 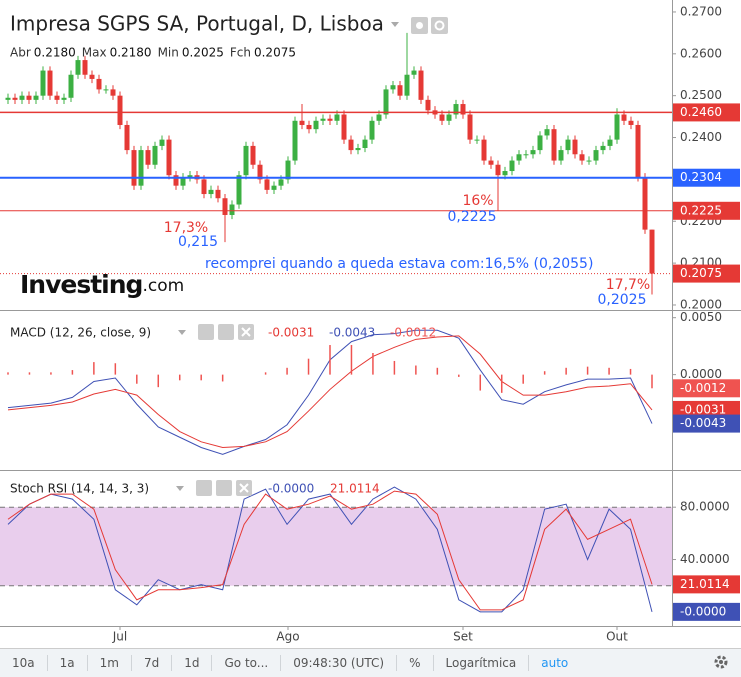 What do you see at coordinates (336, 546) in the screenshot?
I see `level-band` at bounding box center [336, 546].